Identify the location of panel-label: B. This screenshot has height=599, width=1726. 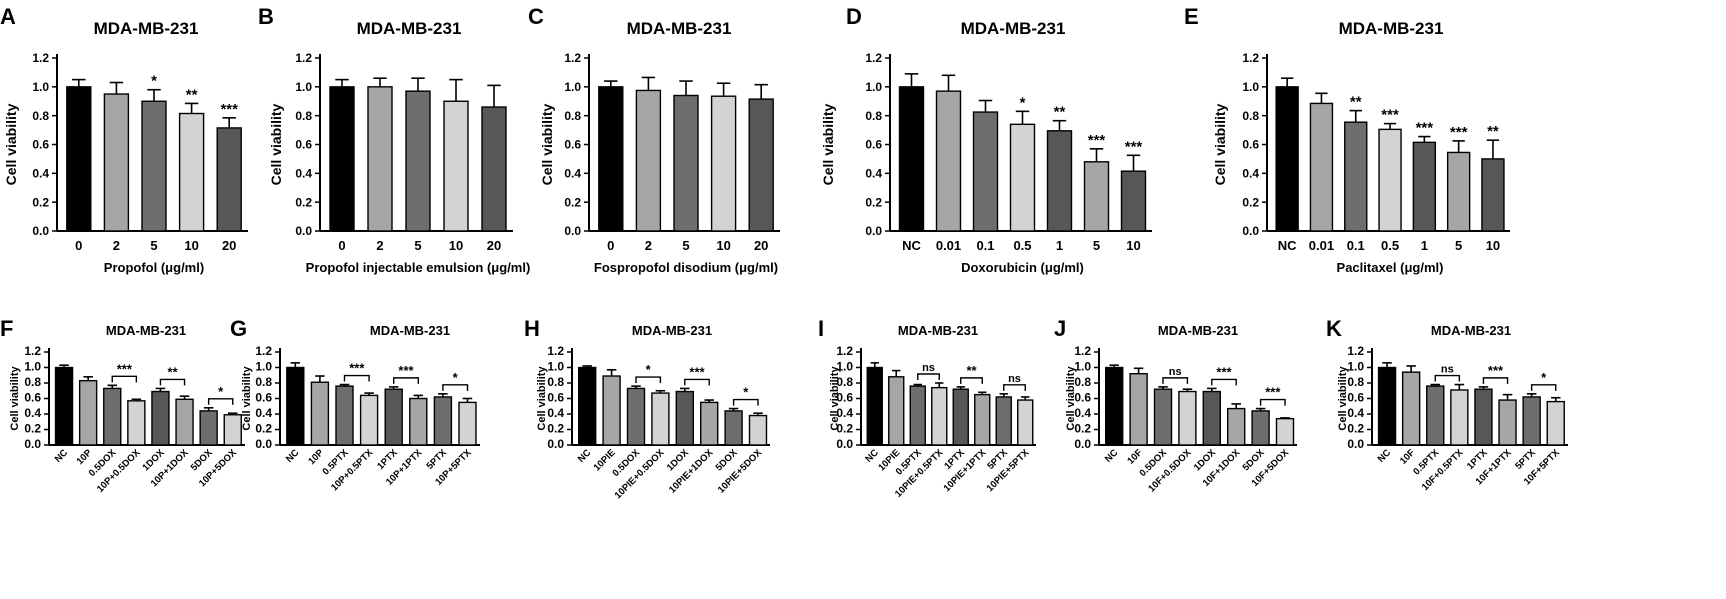
(266, 16).